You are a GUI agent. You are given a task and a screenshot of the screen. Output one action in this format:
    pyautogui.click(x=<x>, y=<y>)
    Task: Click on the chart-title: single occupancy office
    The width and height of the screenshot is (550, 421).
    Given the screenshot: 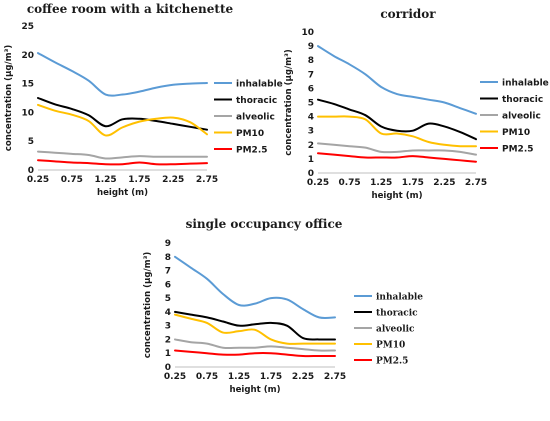 What is the action you would take?
    pyautogui.click(x=264, y=224)
    